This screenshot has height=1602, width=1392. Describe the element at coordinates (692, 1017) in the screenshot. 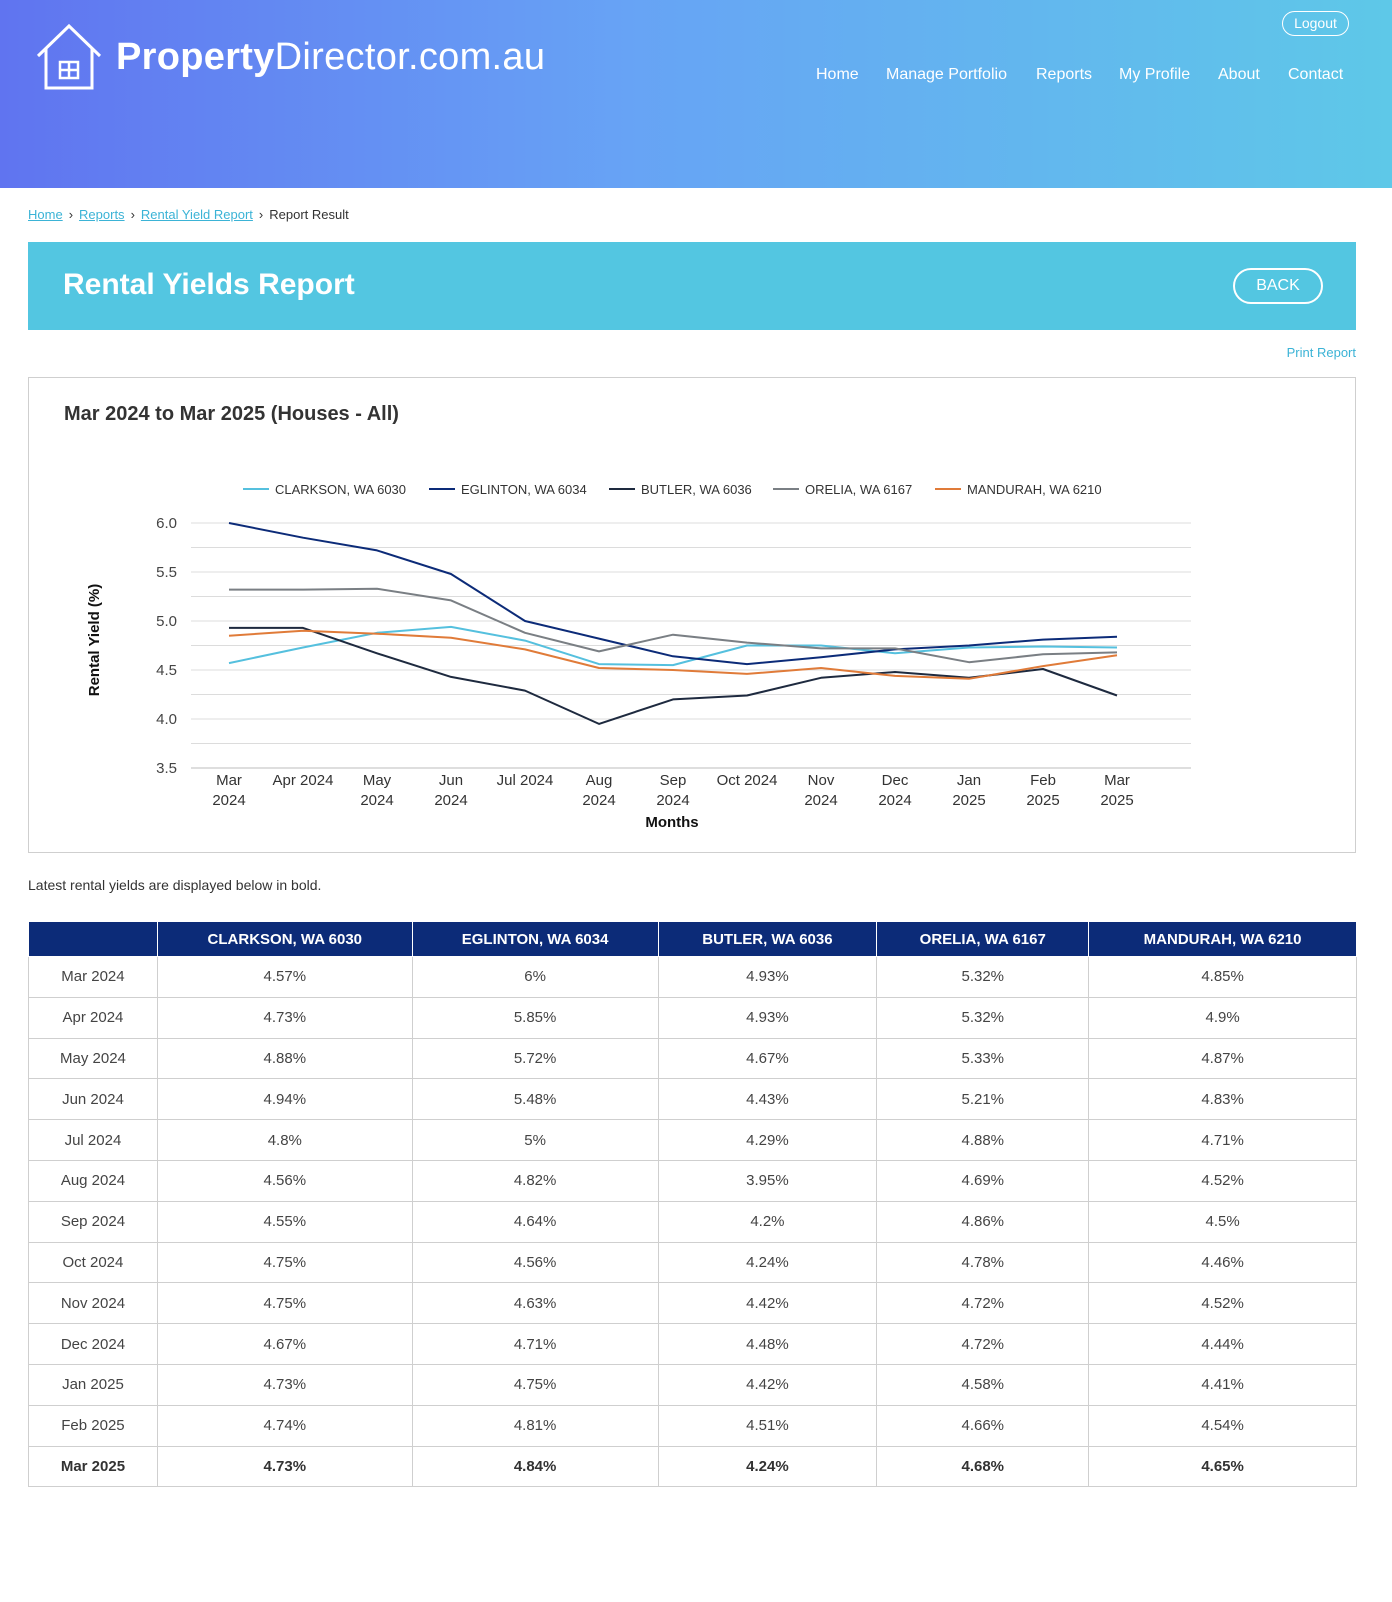

I see `table-row: Apr 2024 4.73% 5.85% 4.93% 5.32% 4.9%` at that location.